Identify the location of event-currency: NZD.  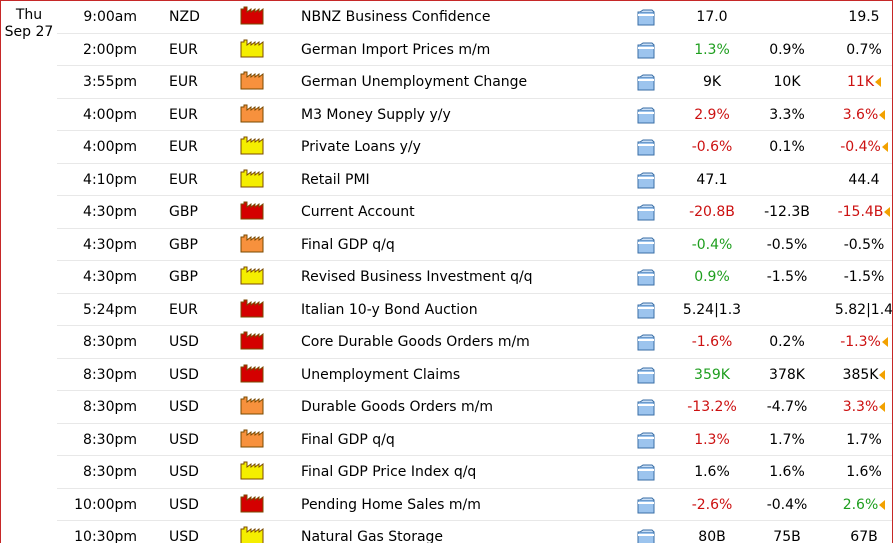
(184, 17).